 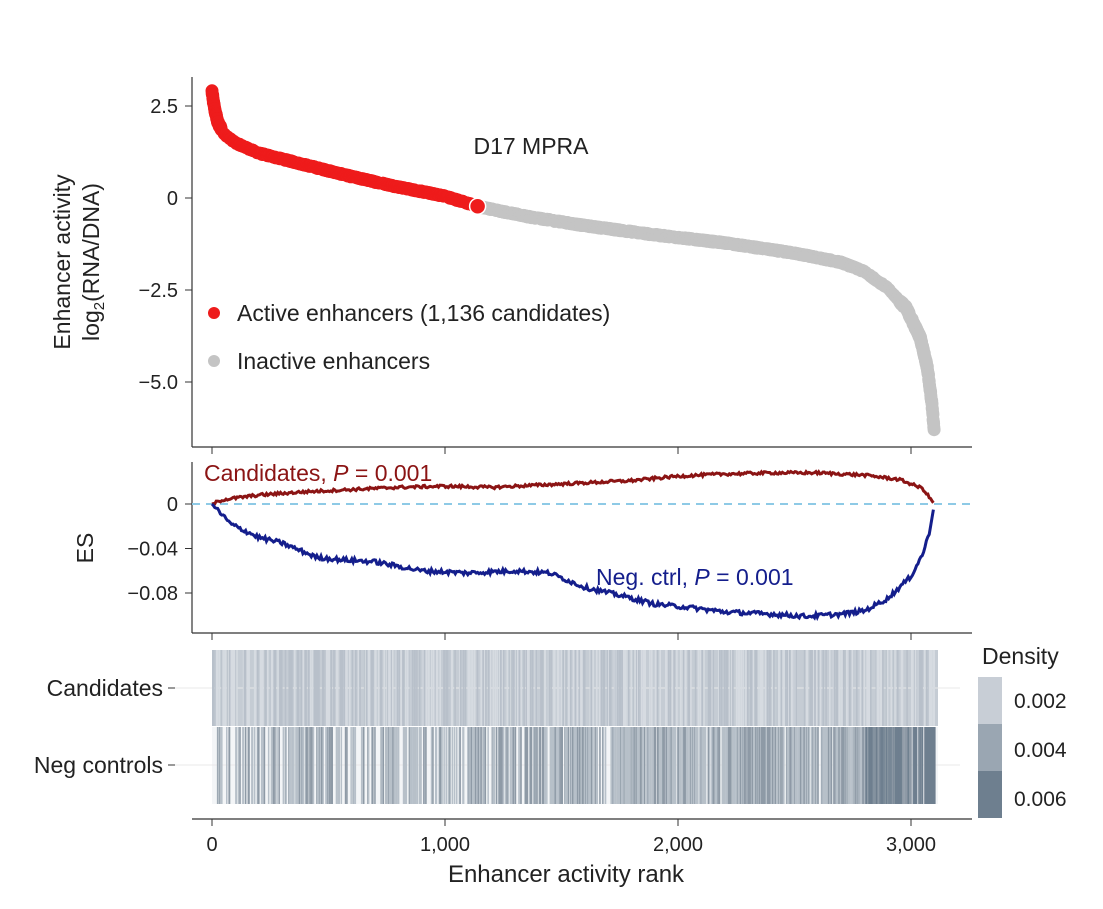 What do you see at coordinates (1040, 799) in the screenshot?
I see `colorbar-label-3: 0.006` at bounding box center [1040, 799].